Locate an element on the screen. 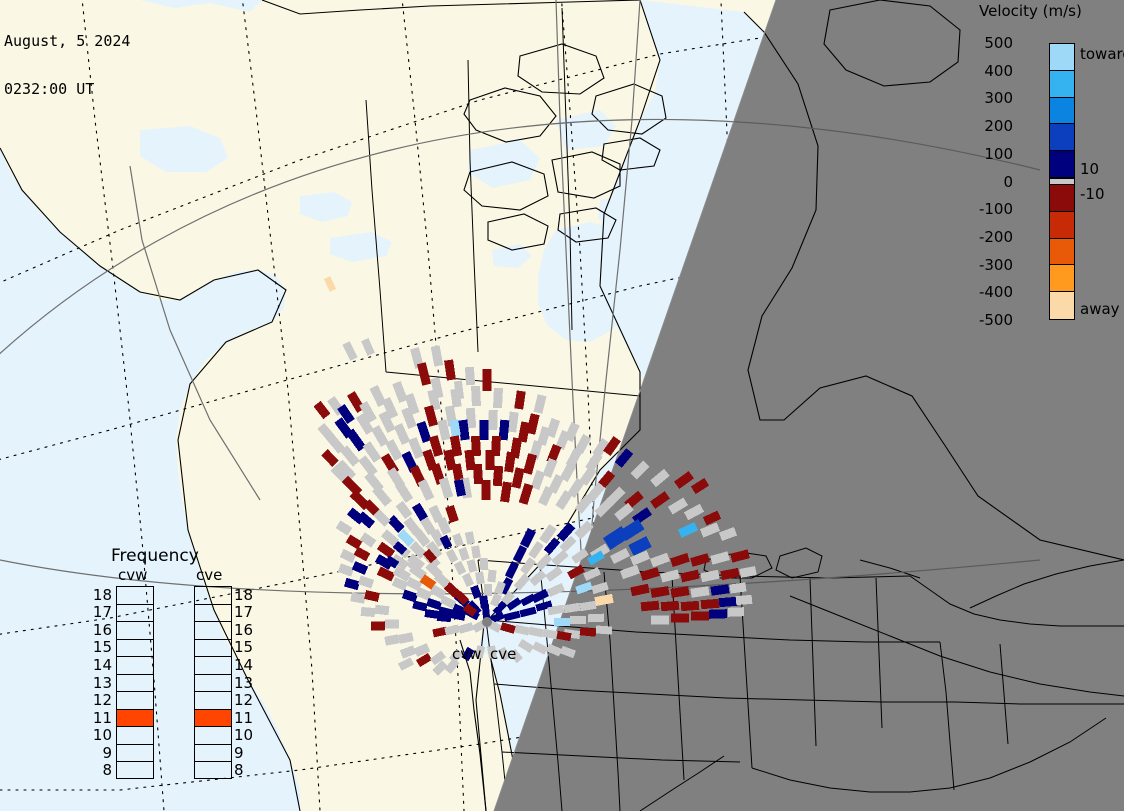 Image resolution: width=1124 pixels, height=811 pixels. colorbar-away-label: away is located at coordinates (1100, 309).